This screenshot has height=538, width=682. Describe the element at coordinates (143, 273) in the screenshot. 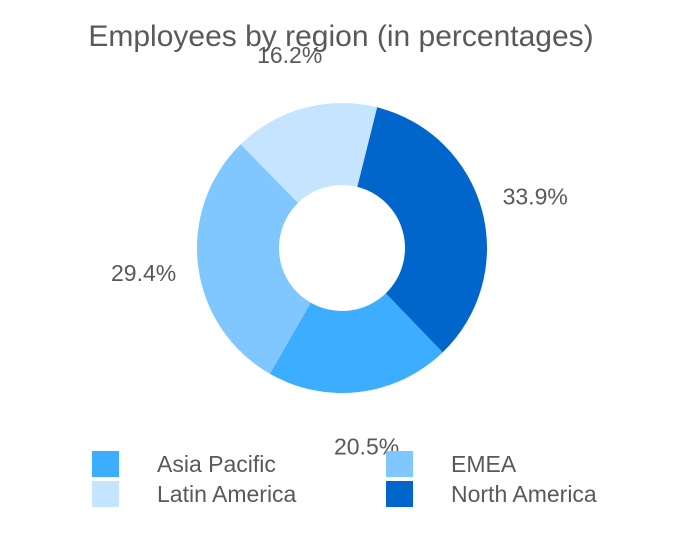

I see `data-label-emea: 29.4%` at that location.